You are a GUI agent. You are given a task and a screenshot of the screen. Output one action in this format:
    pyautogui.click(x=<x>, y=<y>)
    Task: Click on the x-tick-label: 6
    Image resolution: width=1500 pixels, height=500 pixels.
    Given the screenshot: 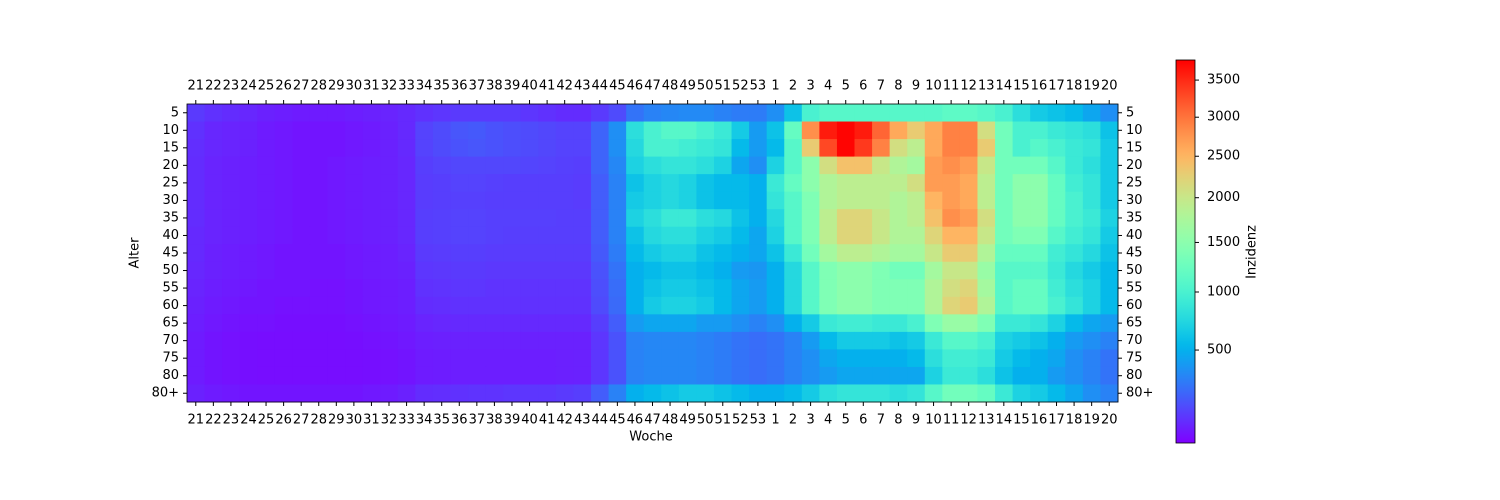 What is the action you would take?
    pyautogui.click(x=863, y=420)
    